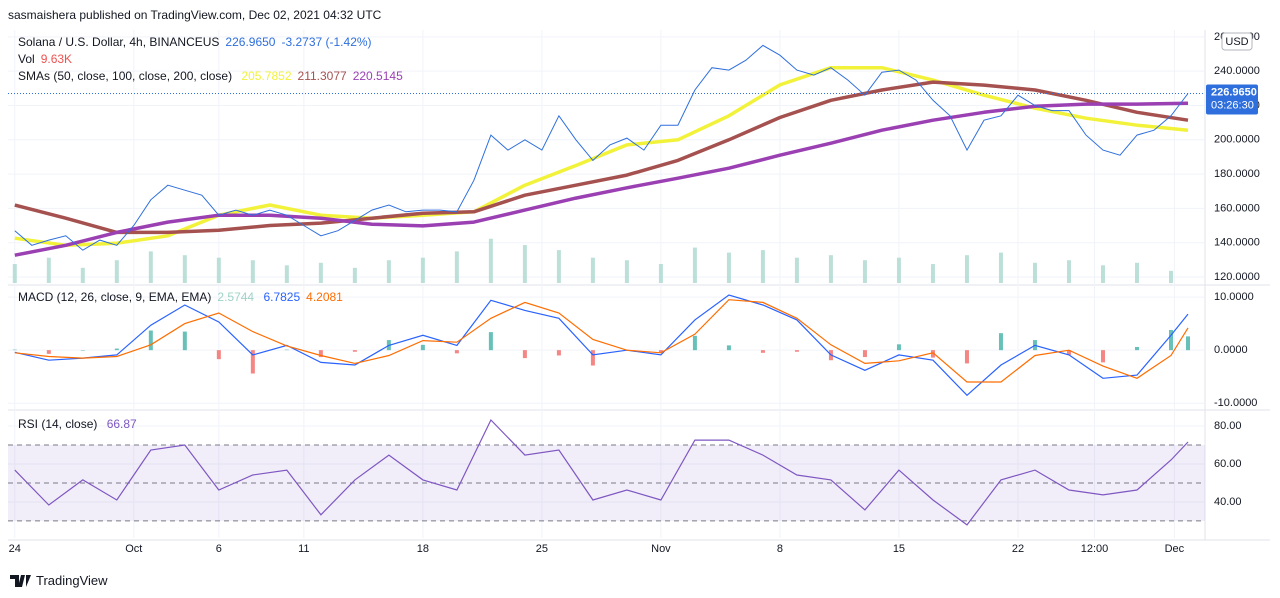 This screenshot has width=1280, height=598. Describe the element at coordinates (72, 580) in the screenshot. I see `footer-text: TradingView` at that location.